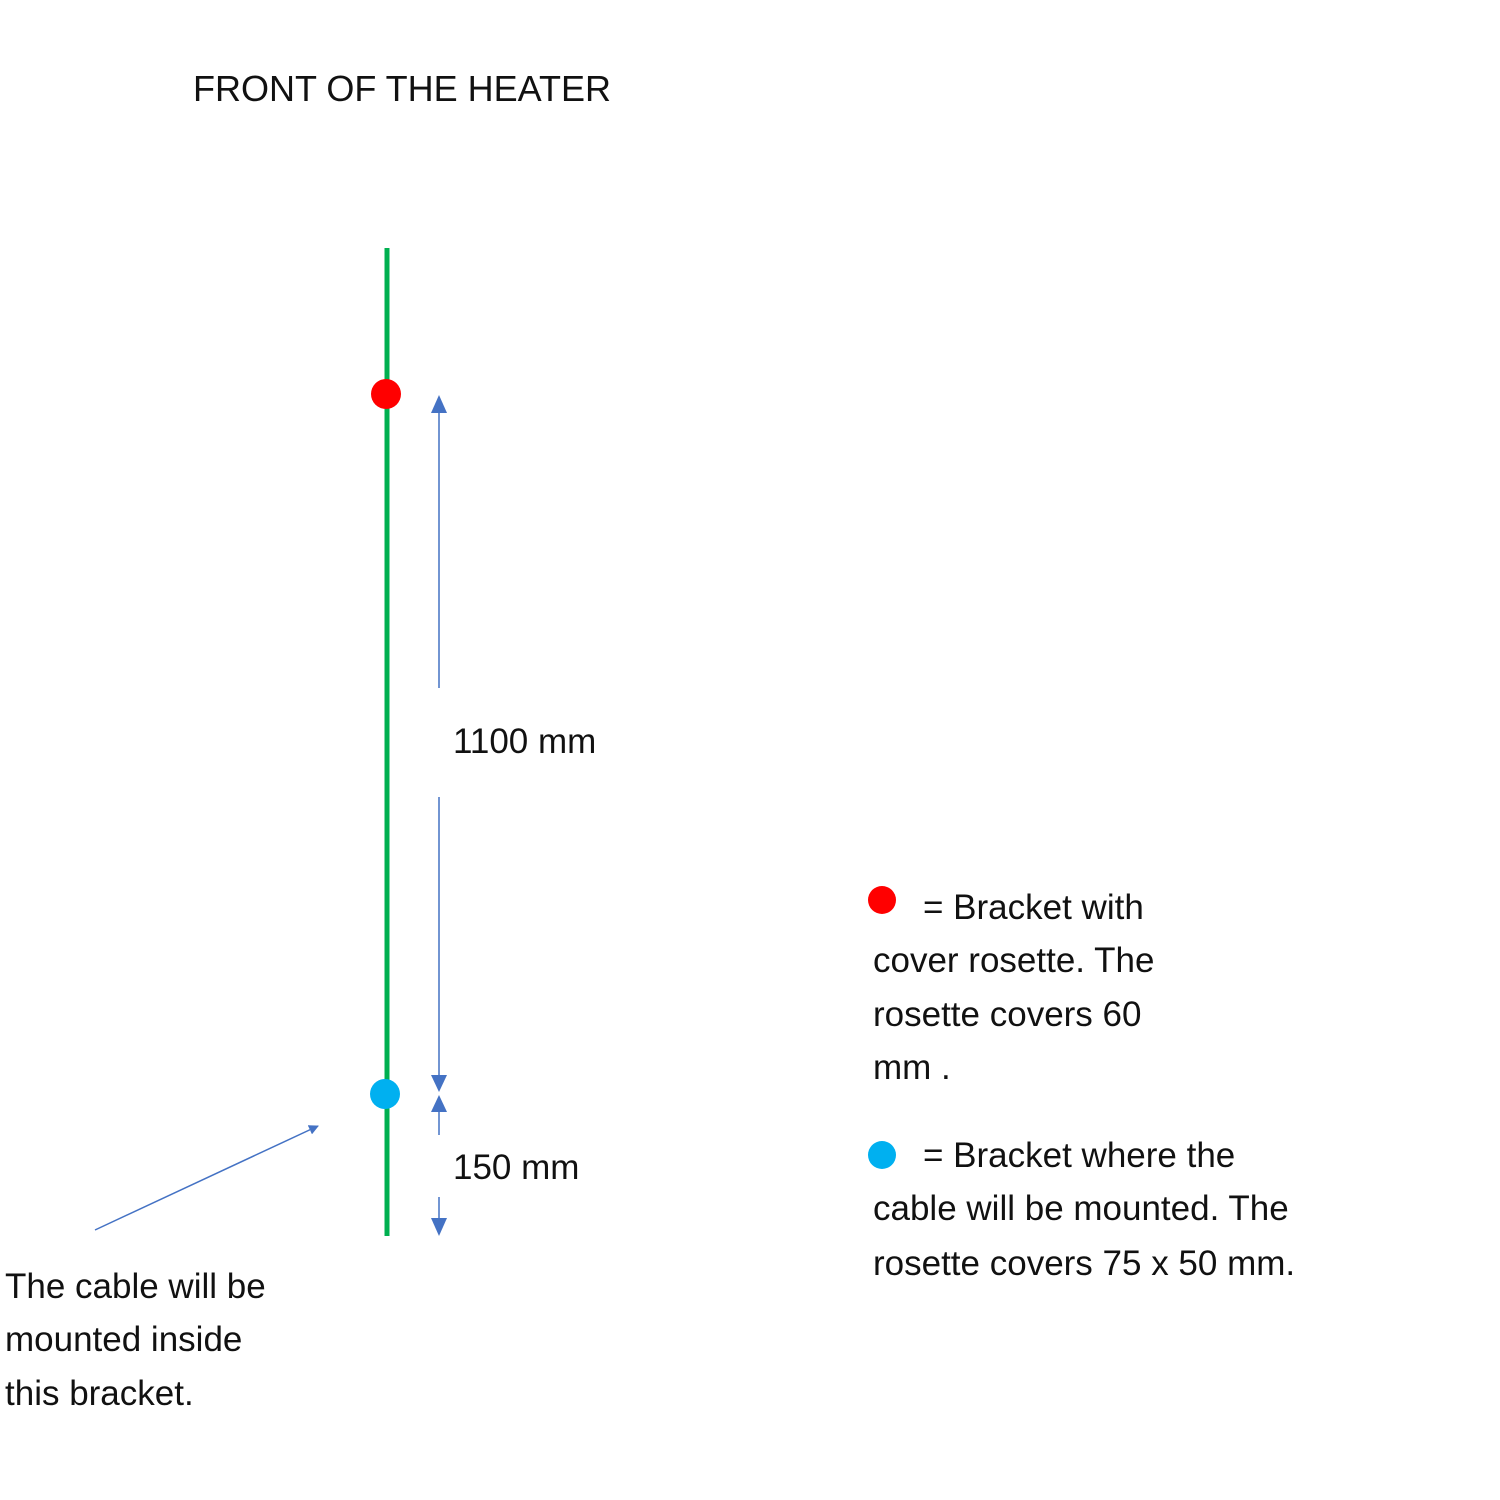 The width and height of the screenshot is (1500, 1500). Describe the element at coordinates (99, 1393) in the screenshot. I see `cable-note-line: this bracket.` at that location.